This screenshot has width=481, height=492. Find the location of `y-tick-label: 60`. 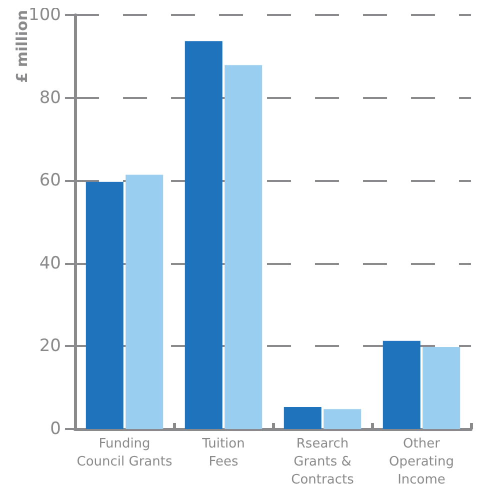

y-tick-label: 60 is located at coordinates (50, 180).